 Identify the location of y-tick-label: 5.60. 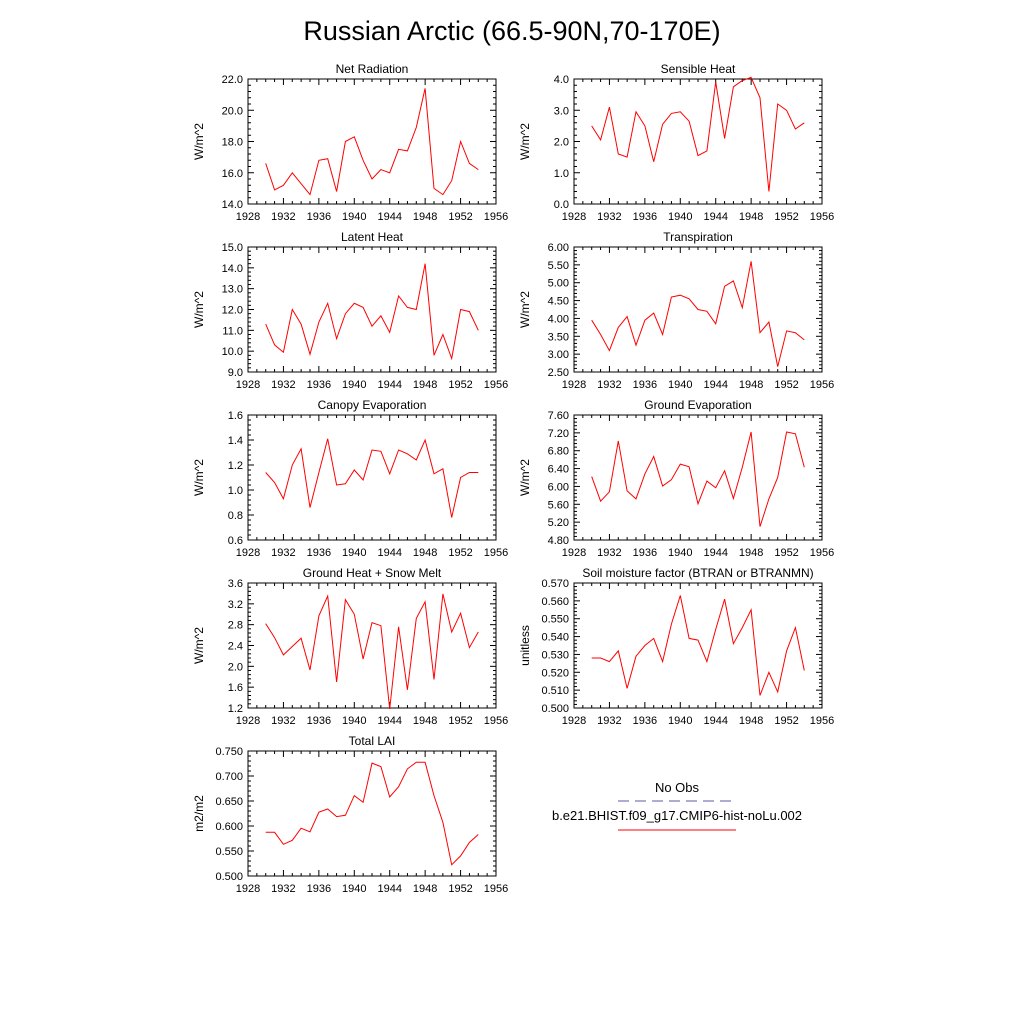
(558, 505).